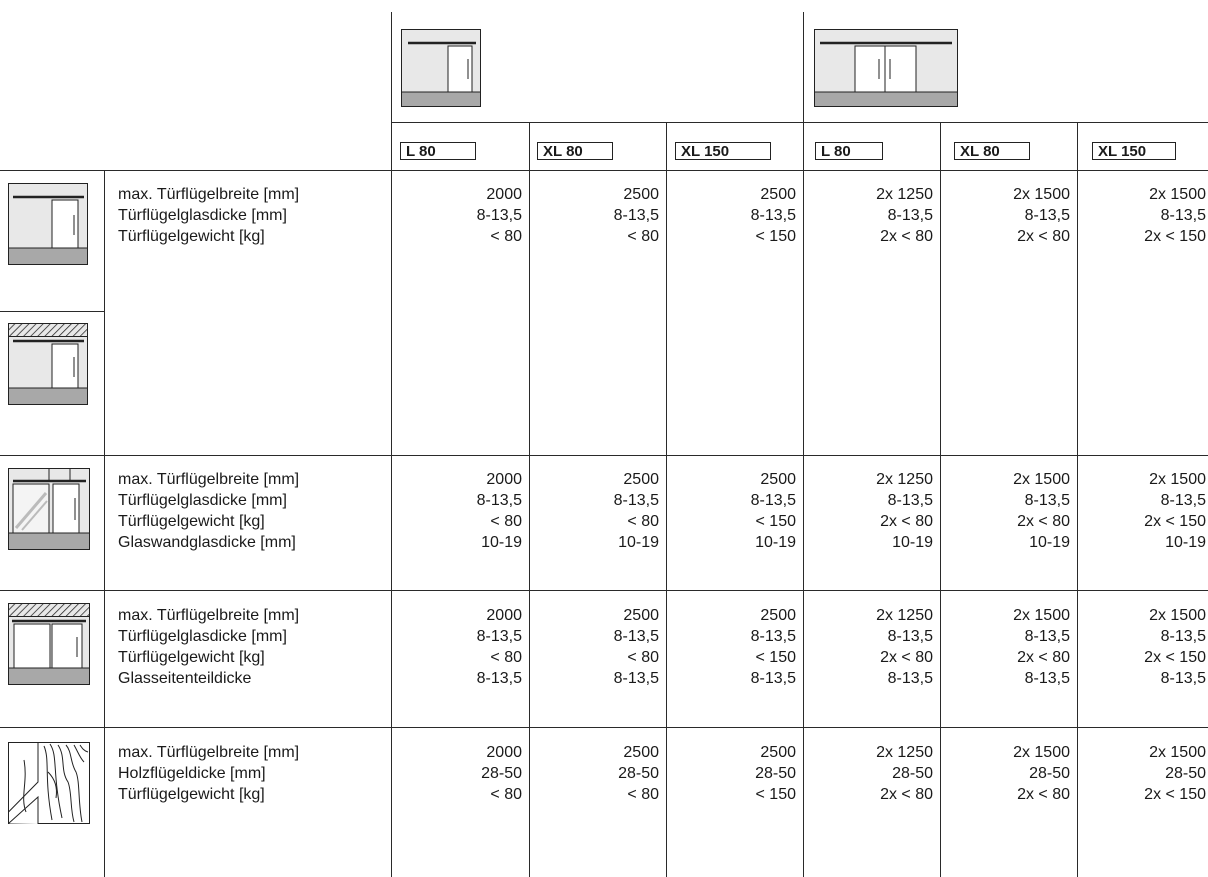 This screenshot has height=877, width=1208. Describe the element at coordinates (49, 509) in the screenshot. I see `sliding-door-glass-wall-icon` at that location.